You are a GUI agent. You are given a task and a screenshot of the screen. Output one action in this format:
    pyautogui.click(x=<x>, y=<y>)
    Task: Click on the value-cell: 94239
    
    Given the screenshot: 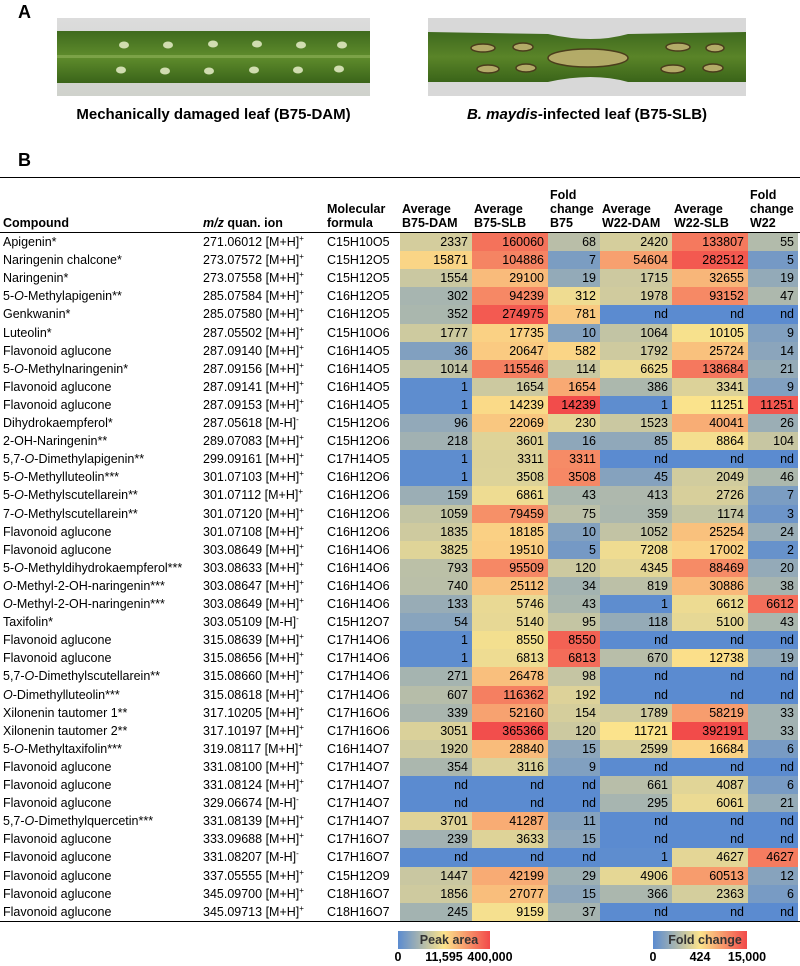 What is the action you would take?
    pyautogui.click(x=510, y=296)
    